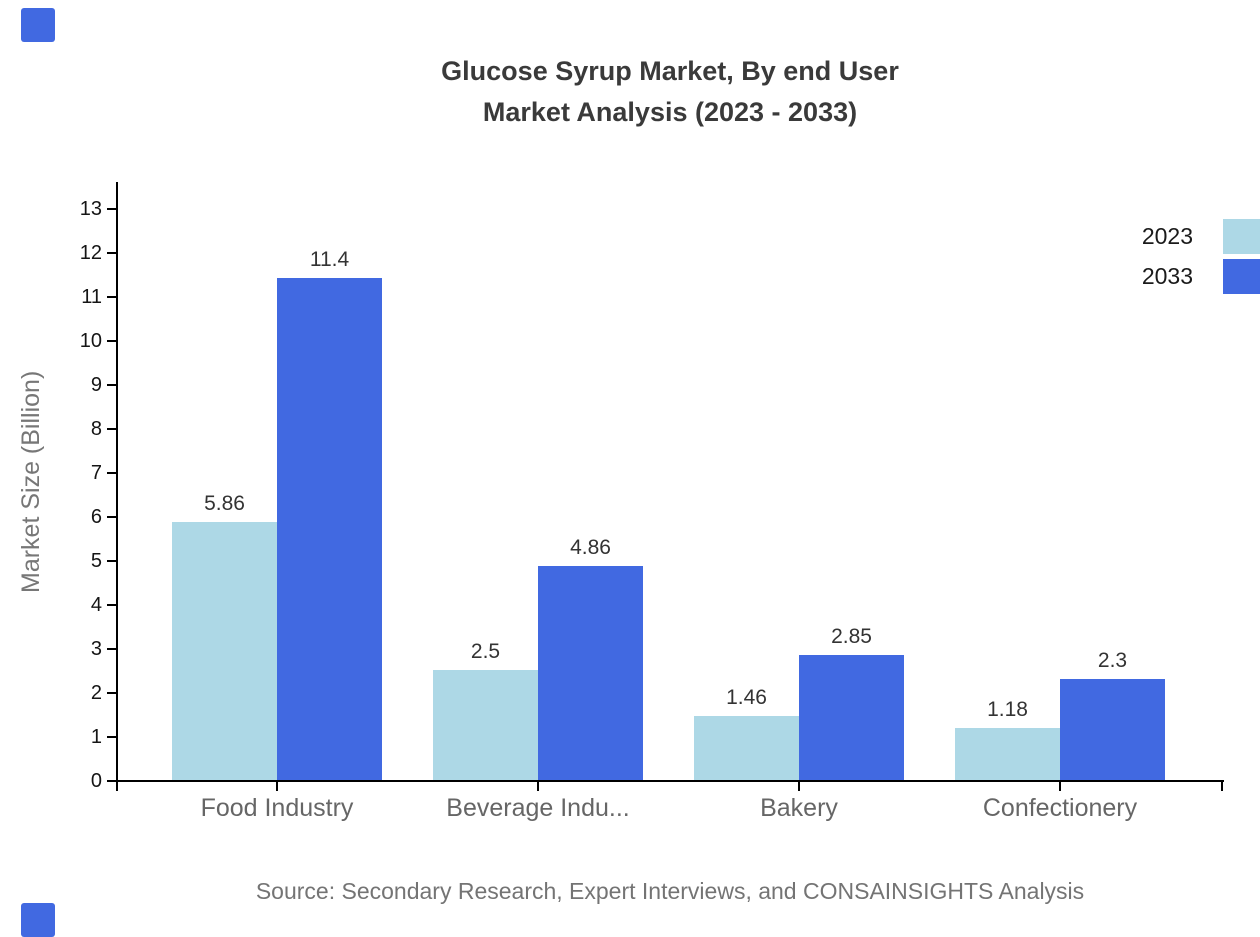 The image size is (1260, 937). I want to click on y-tick-label: 3, so click(96, 649).